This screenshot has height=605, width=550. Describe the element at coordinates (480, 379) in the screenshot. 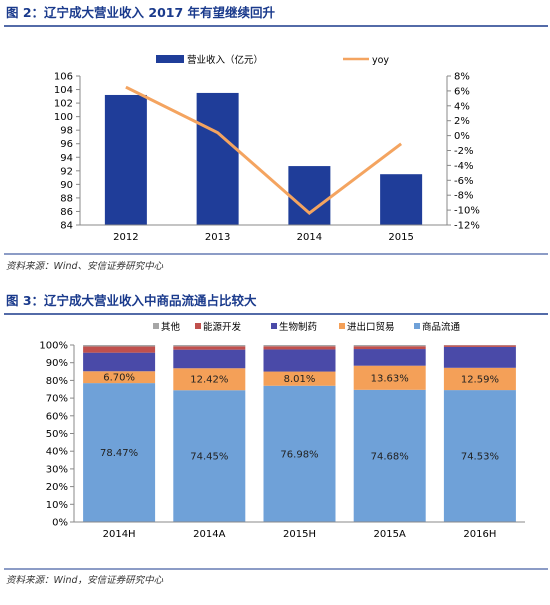

I see `segment-data-label: 12.59%` at that location.